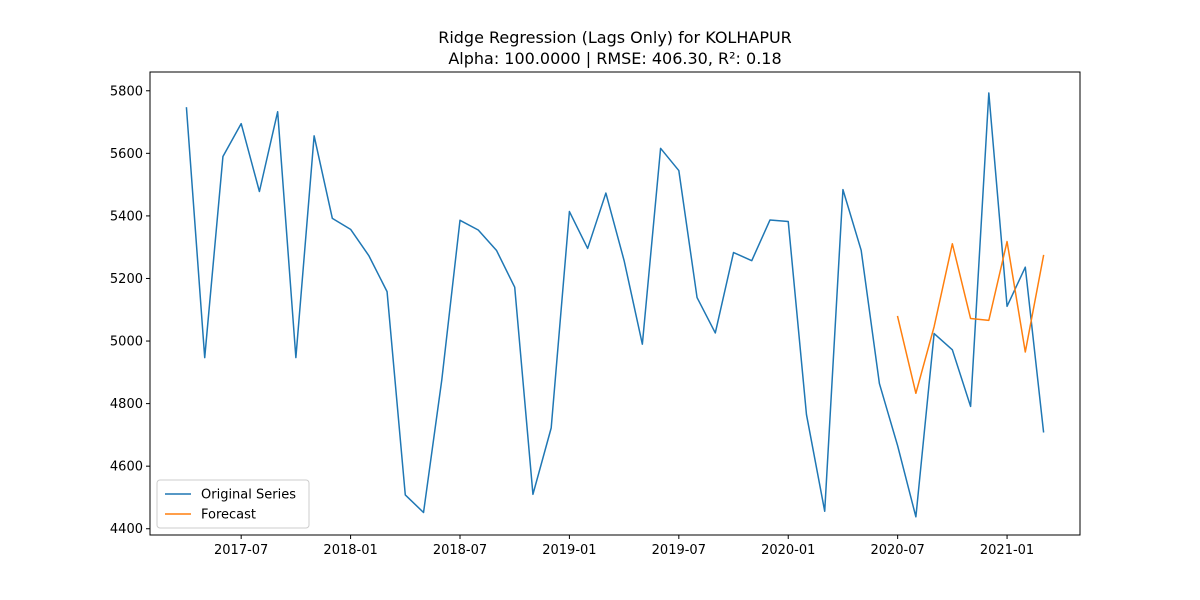  I want to click on chart-subtitle: Alpha: 100.0000 | RMSE: 406.30, R²: 0.18, so click(614, 58).